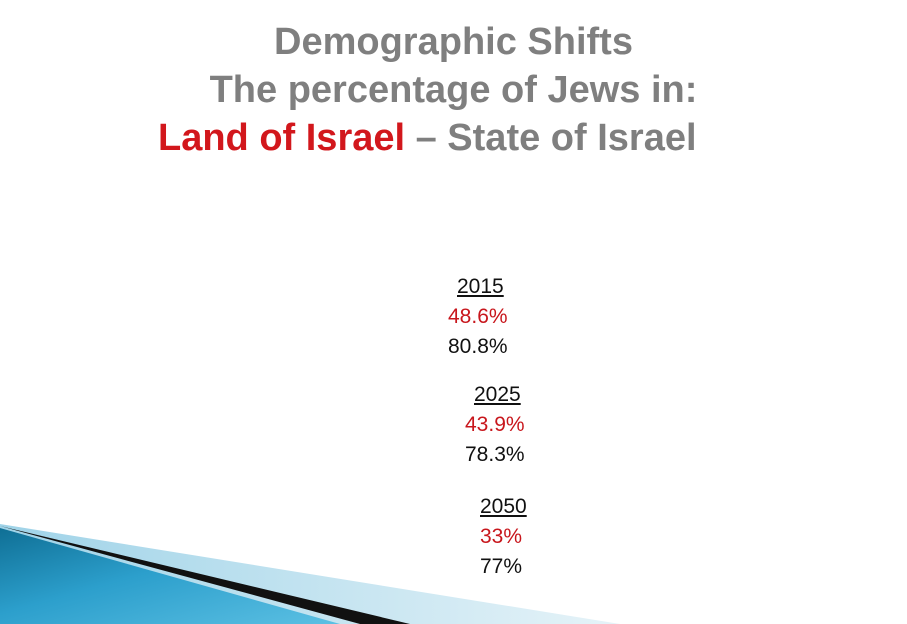  I want to click on data-block-2050: 2050 33% 77%, so click(503, 537).